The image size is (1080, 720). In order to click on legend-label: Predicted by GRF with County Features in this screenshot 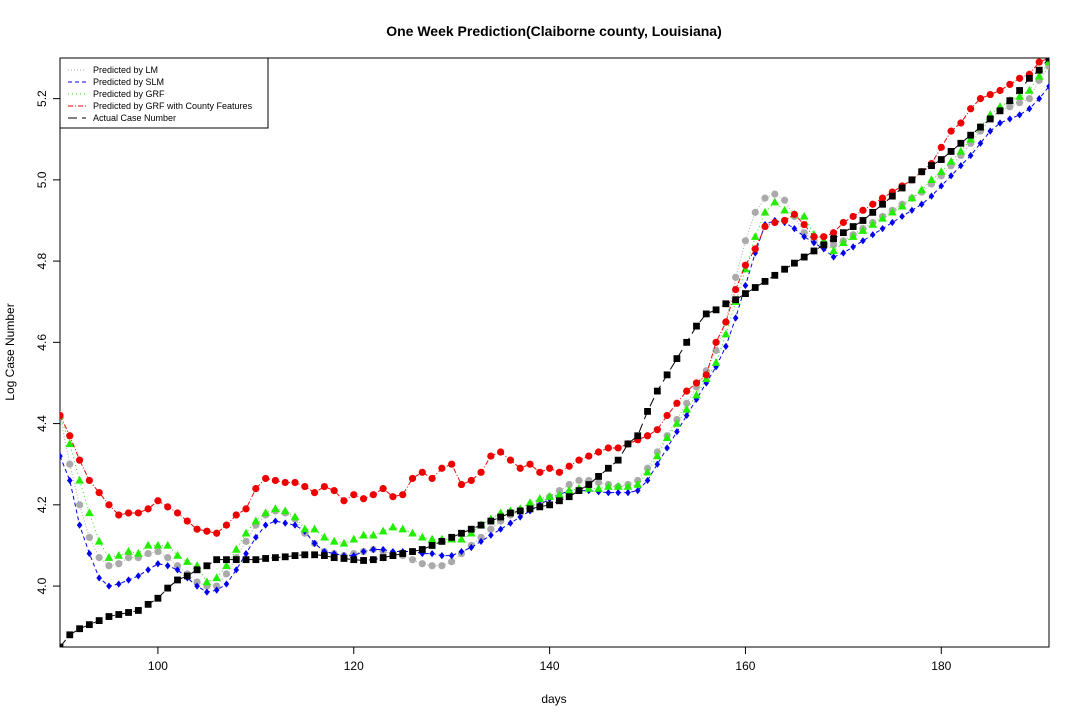, I will do `click(173, 106)`.